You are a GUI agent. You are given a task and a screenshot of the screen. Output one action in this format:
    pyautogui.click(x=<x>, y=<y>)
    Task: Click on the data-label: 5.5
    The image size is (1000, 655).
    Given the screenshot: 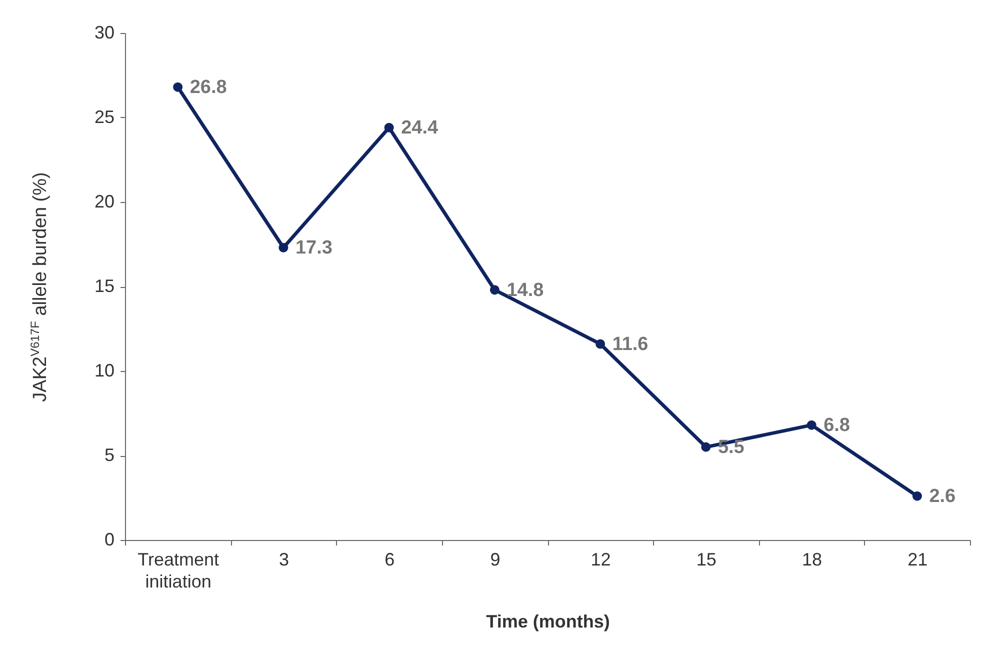 What is the action you would take?
    pyautogui.click(x=731, y=447)
    